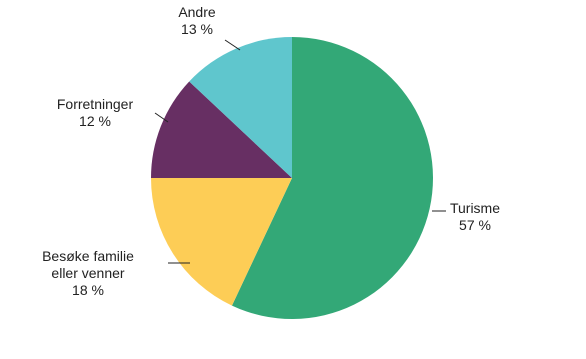 The width and height of the screenshot is (586, 359). Describe the element at coordinates (197, 12) in the screenshot. I see `category-label: Andre` at that location.